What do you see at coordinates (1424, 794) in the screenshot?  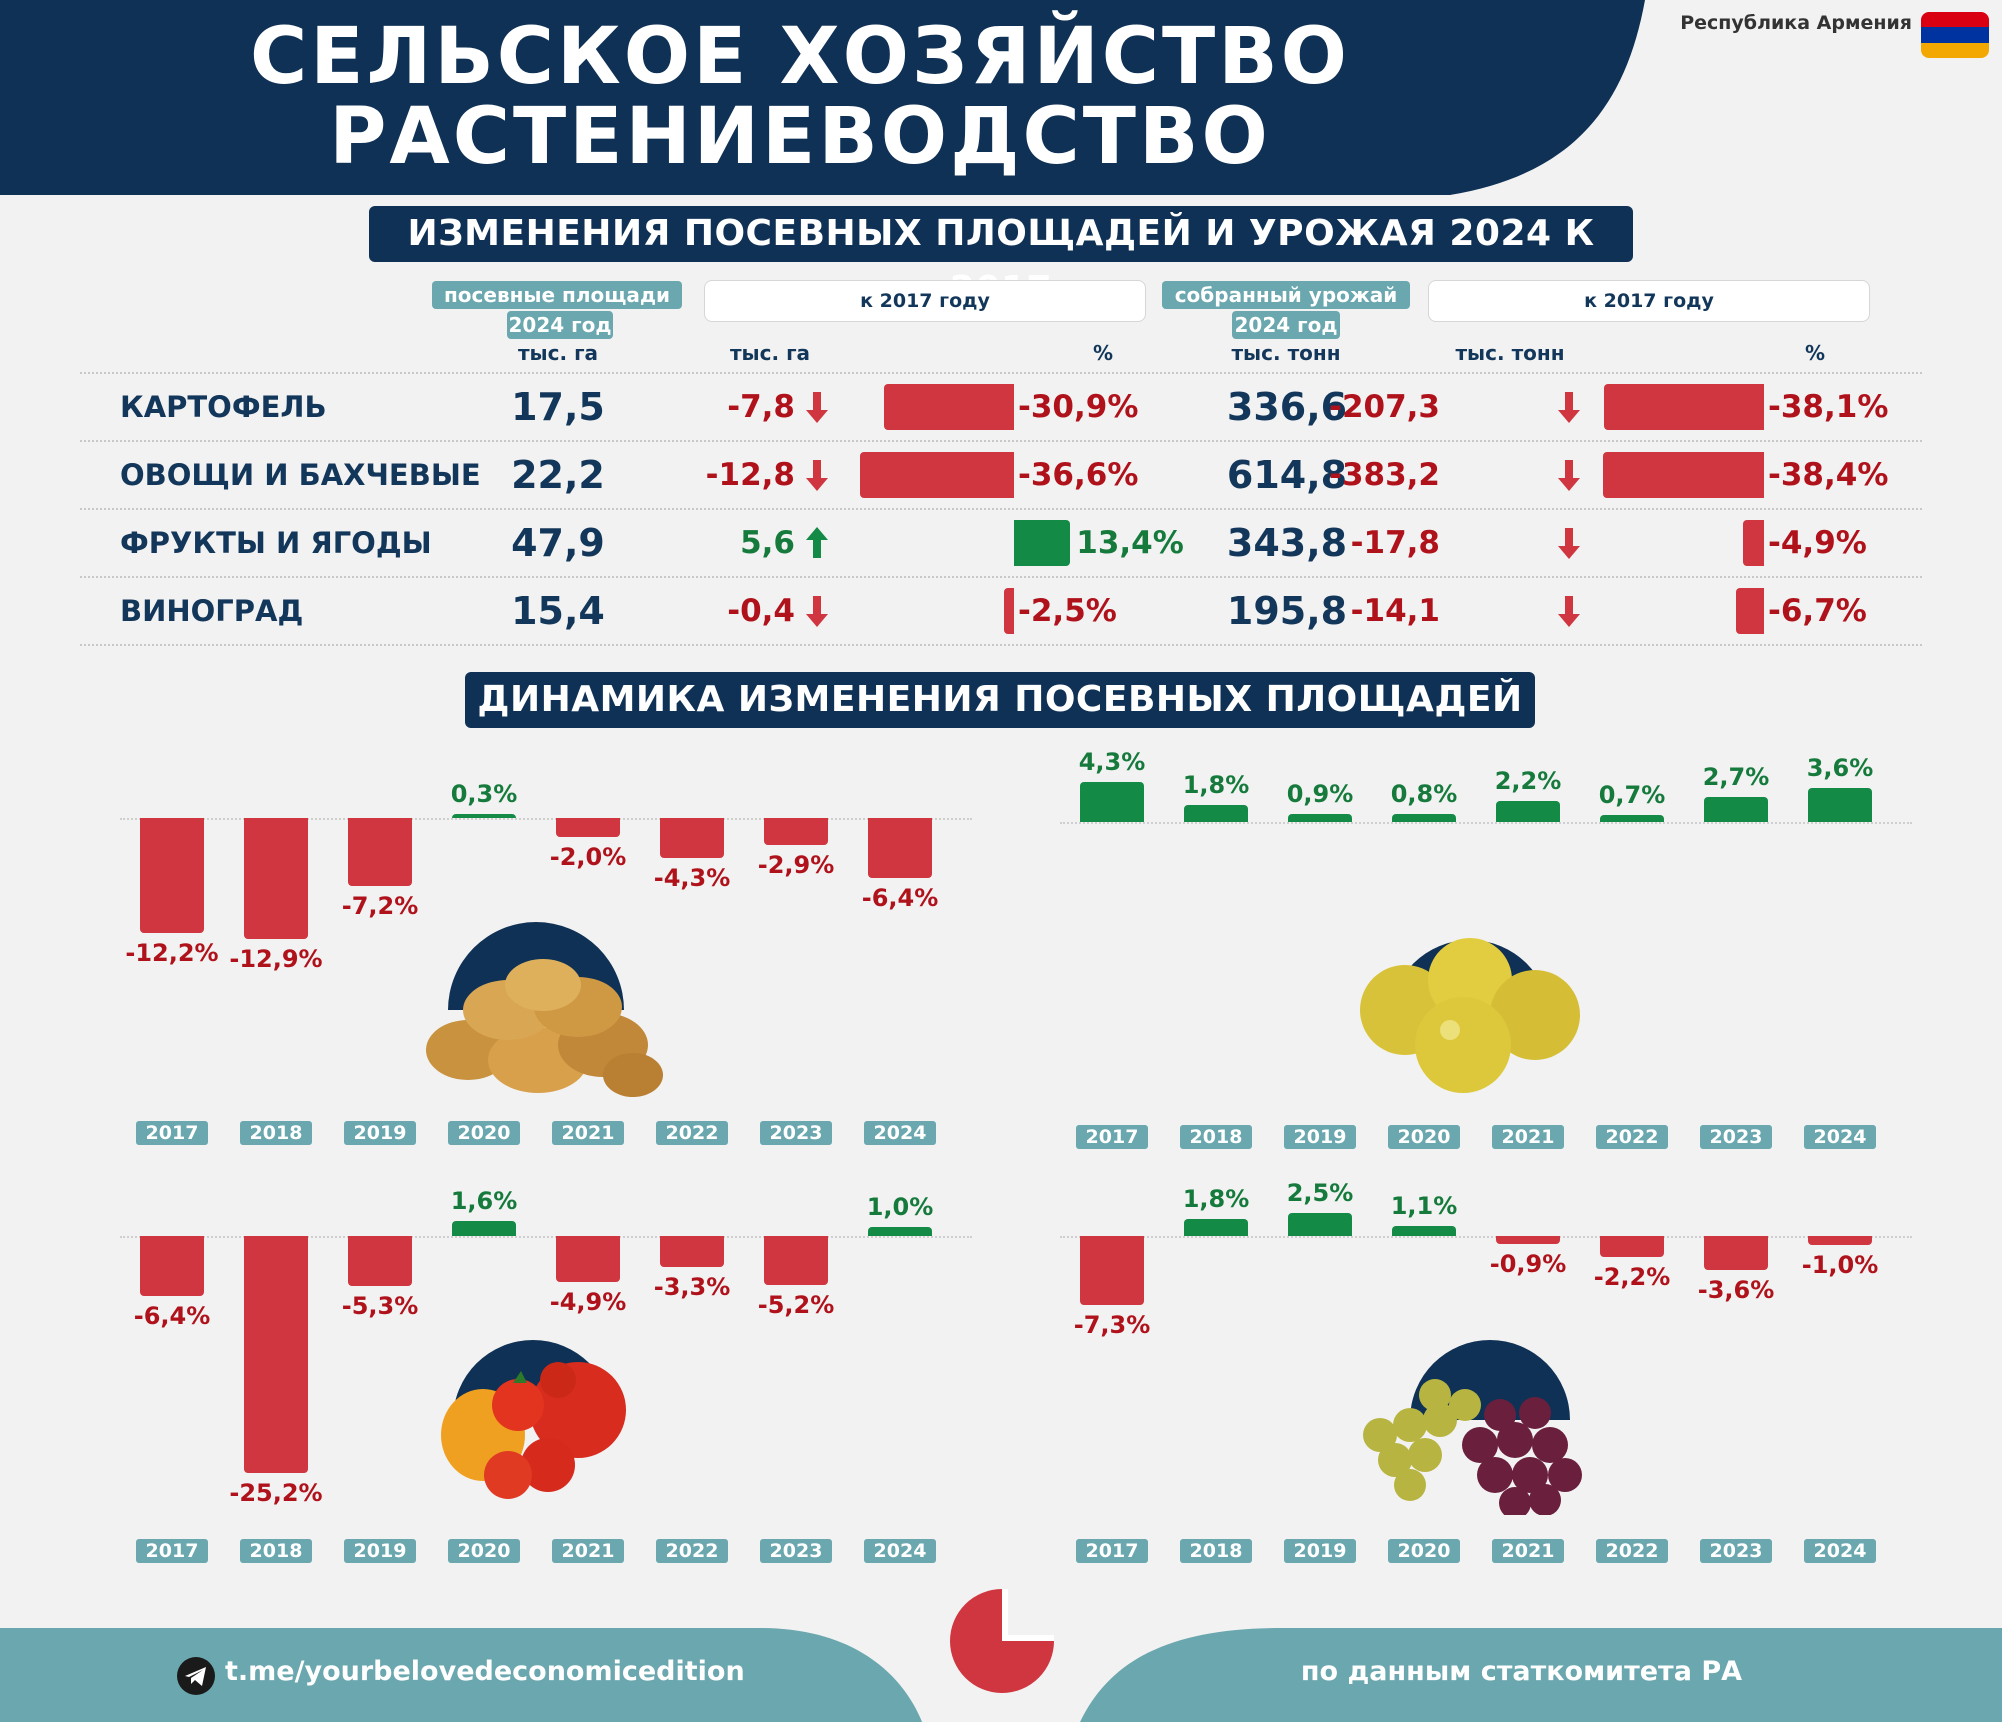 I see `bar-value-label: 0,8%` at bounding box center [1424, 794].